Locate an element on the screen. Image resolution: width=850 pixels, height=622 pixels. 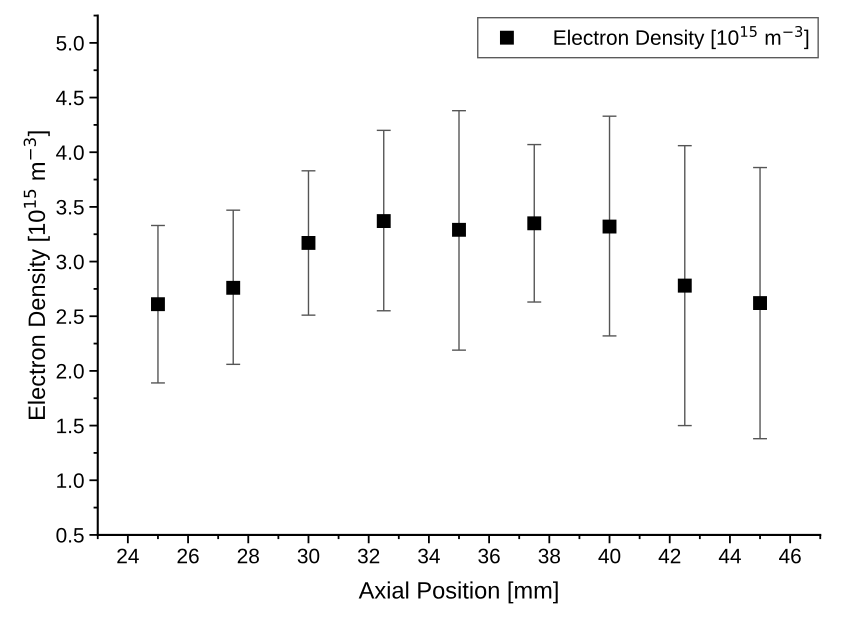
y-tick-label: 5.0 is located at coordinates (70, 43).